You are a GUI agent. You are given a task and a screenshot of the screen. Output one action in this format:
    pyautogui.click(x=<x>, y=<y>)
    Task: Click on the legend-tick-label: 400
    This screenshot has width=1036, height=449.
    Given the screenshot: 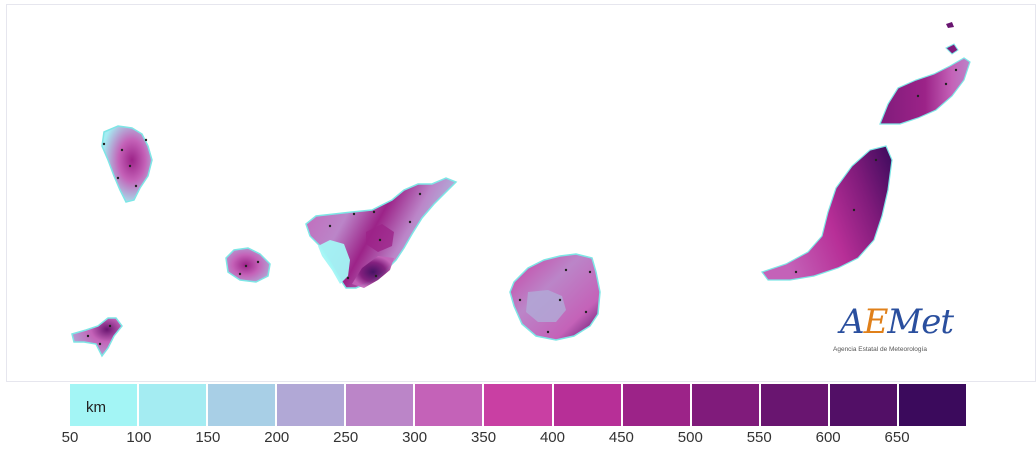 What is the action you would take?
    pyautogui.click(x=552, y=437)
    